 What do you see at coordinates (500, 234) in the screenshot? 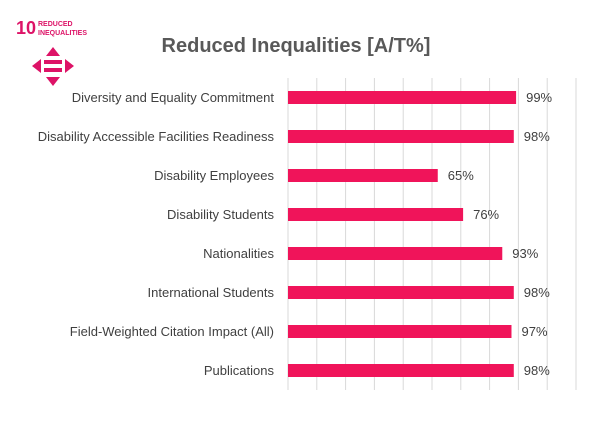
I see `value-labels: 99% 98% 65% 76% 93% 98% 97% 98%` at bounding box center [500, 234].